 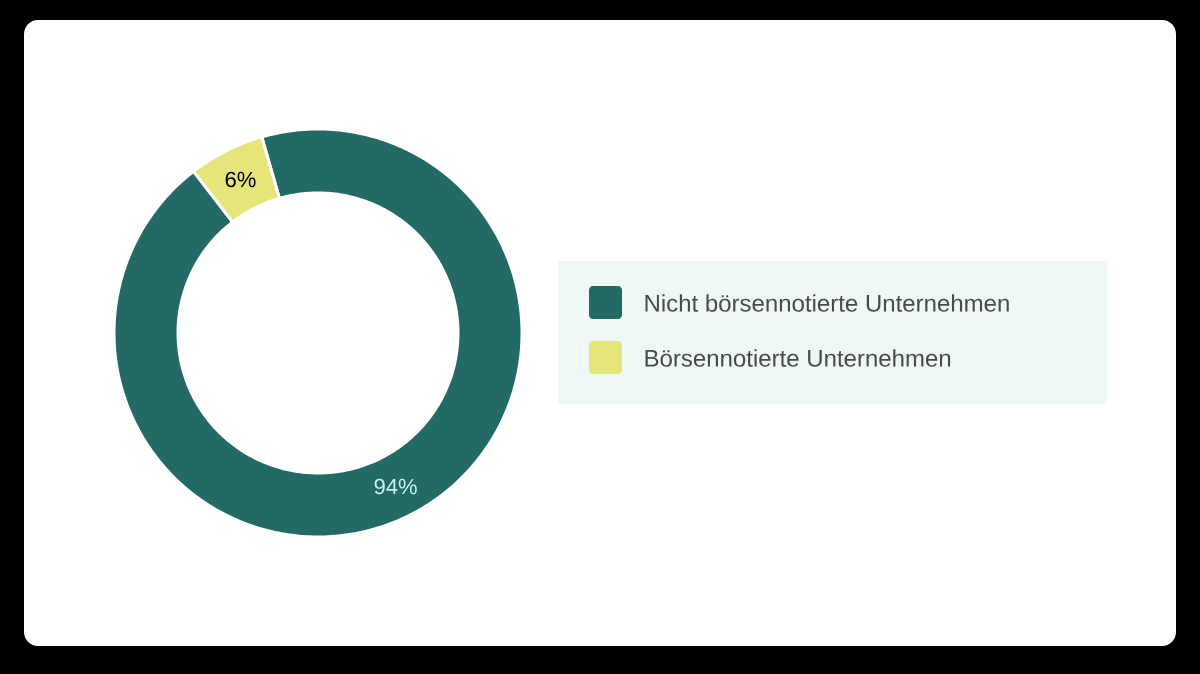 What do you see at coordinates (827, 303) in the screenshot?
I see `legend-label: Nicht börsennotierte Unternehmen` at bounding box center [827, 303].